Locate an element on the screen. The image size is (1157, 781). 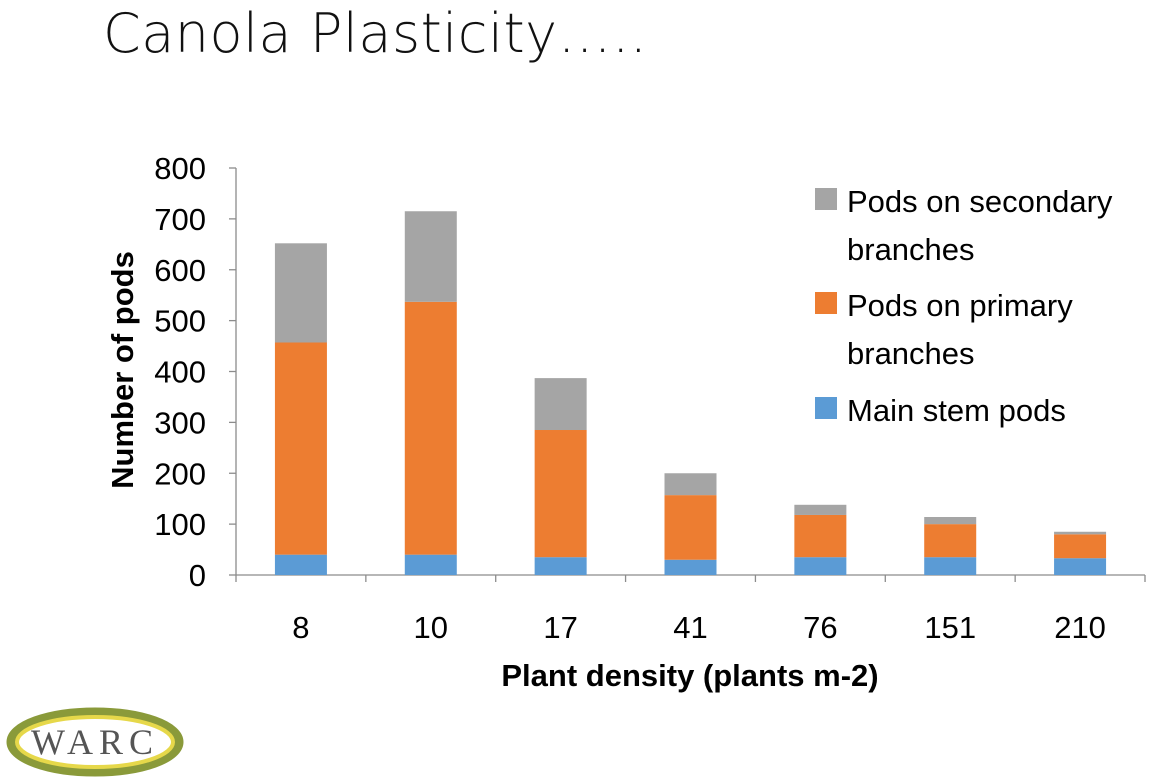
x-tick-label: 41 is located at coordinates (690, 627).